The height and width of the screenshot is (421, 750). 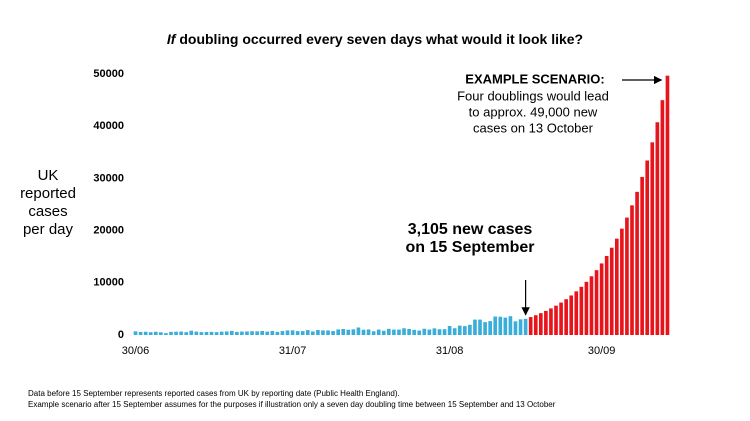 I want to click on y-tick-label: 0, so click(x=121, y=335).